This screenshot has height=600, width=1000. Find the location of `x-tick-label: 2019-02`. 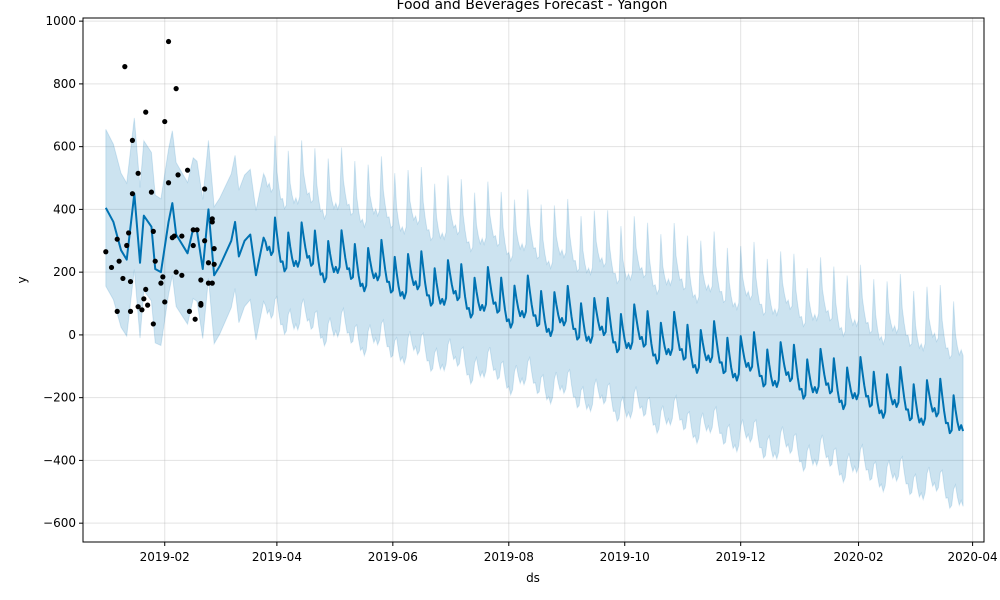

x-tick-label: 2019-02 is located at coordinates (165, 557).